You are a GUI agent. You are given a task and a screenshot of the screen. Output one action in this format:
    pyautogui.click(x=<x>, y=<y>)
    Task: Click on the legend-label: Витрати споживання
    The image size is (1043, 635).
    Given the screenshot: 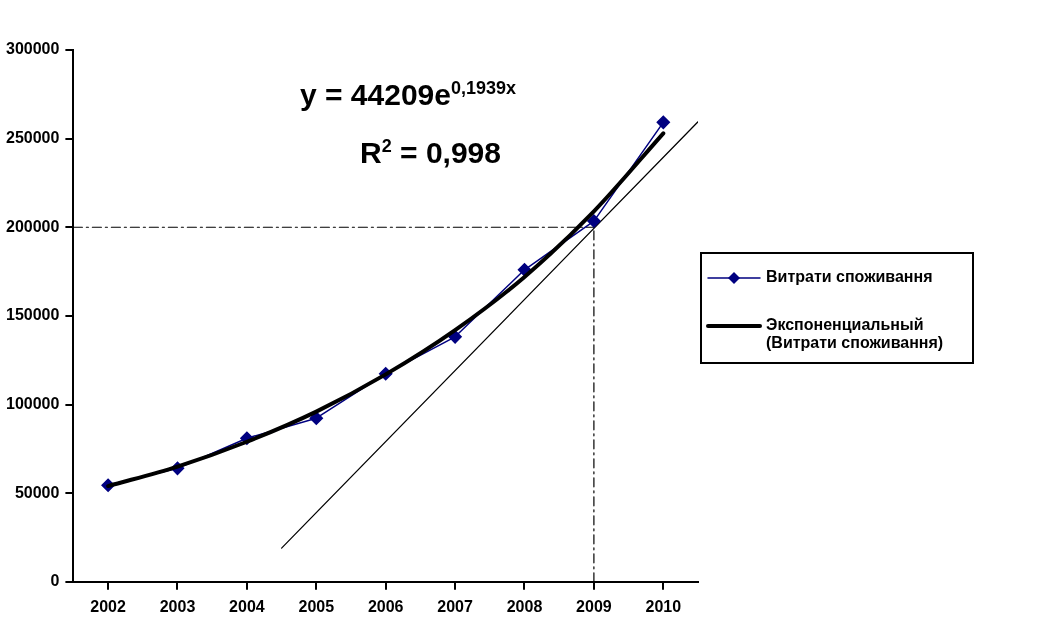 What is the action you would take?
    pyautogui.click(x=849, y=277)
    